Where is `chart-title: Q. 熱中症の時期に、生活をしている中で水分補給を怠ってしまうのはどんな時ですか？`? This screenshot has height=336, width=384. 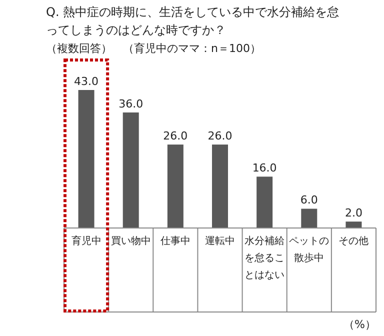 chart-title: Q. 熱中症の時期に、生活をしている中で水分補給を怠ってしまうのはどんな時ですか？ is located at coordinates (193, 21).